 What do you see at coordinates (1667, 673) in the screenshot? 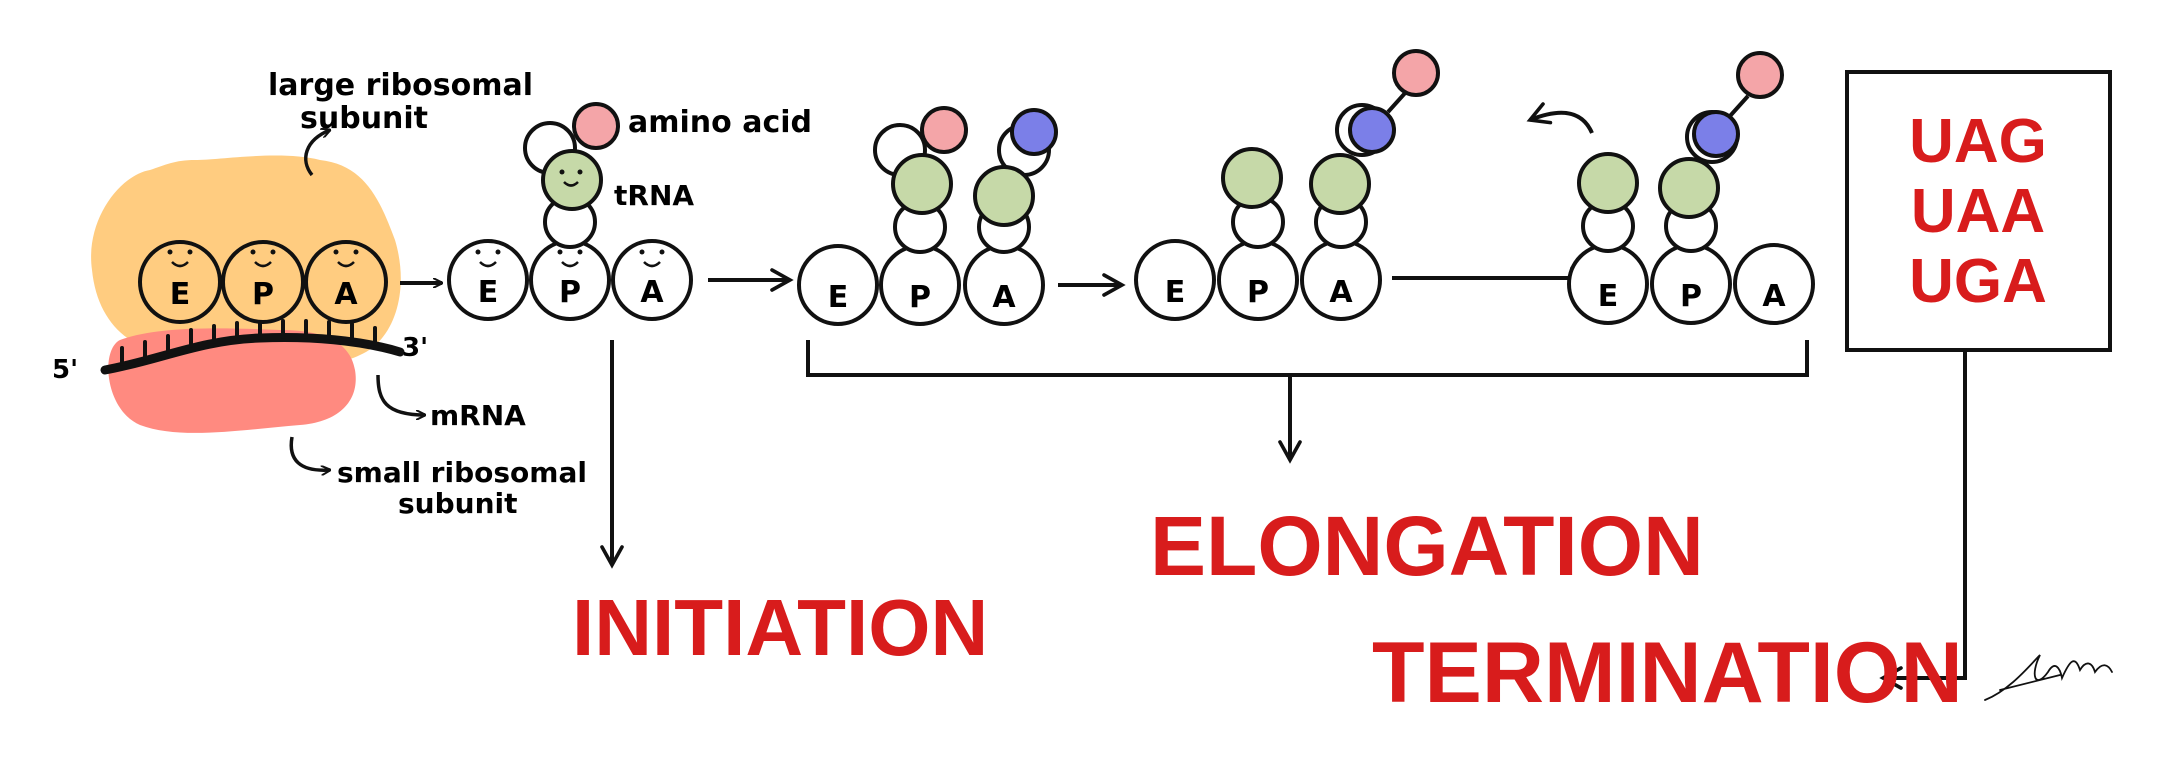
I see `stage-termination: TERMINATION` at bounding box center [1667, 673].